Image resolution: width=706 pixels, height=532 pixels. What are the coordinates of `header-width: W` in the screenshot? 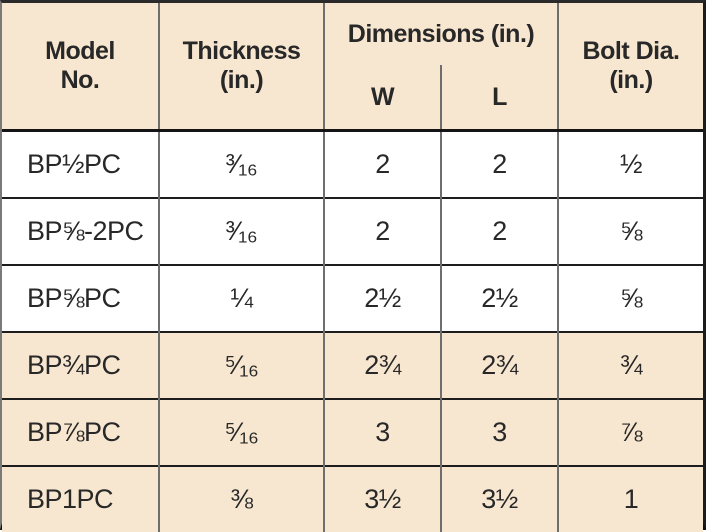 It's located at (382, 98).